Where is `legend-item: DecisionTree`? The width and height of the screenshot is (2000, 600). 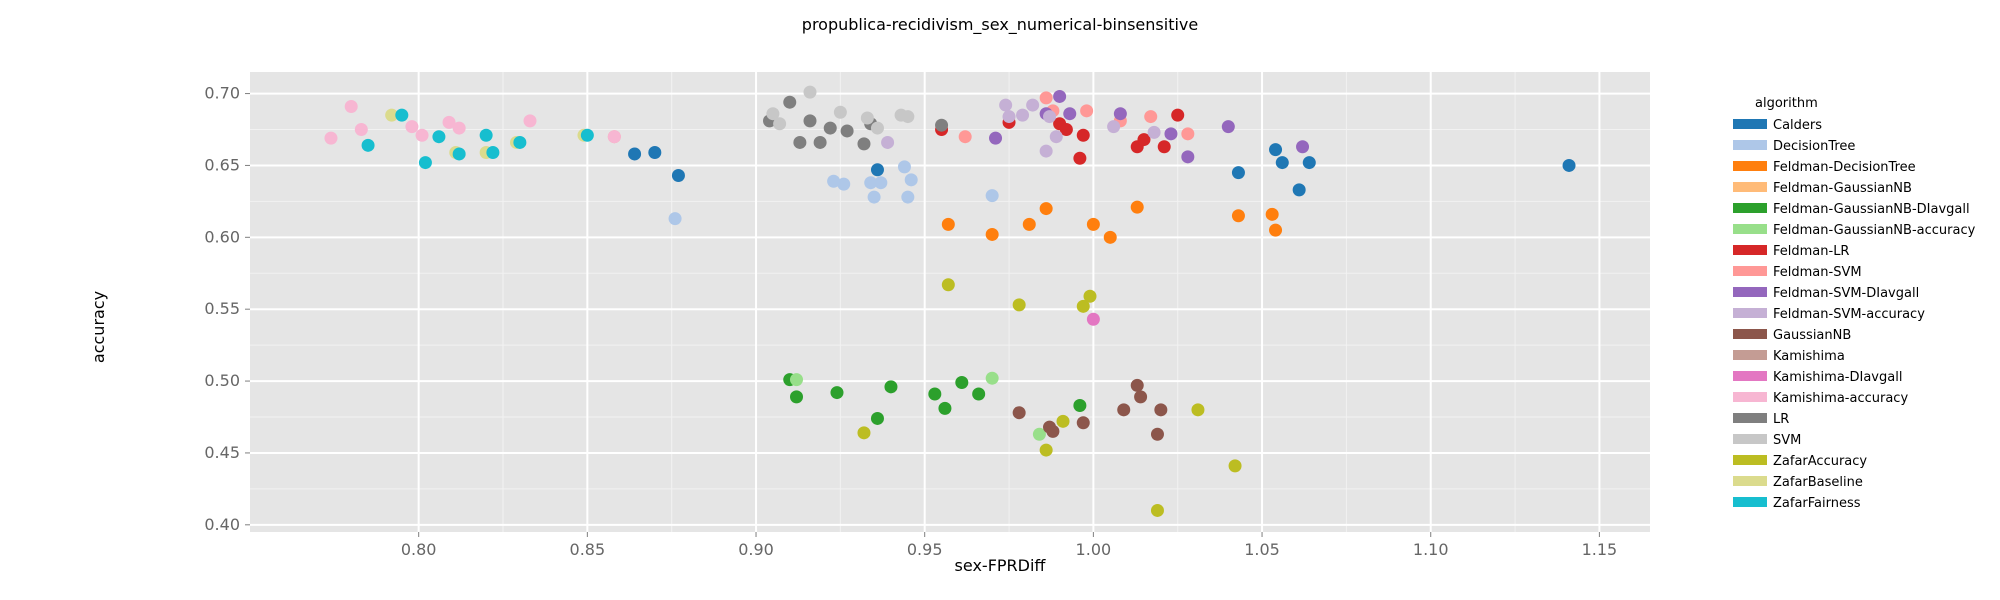
legend-item: DecisionTree is located at coordinates (1794, 146).